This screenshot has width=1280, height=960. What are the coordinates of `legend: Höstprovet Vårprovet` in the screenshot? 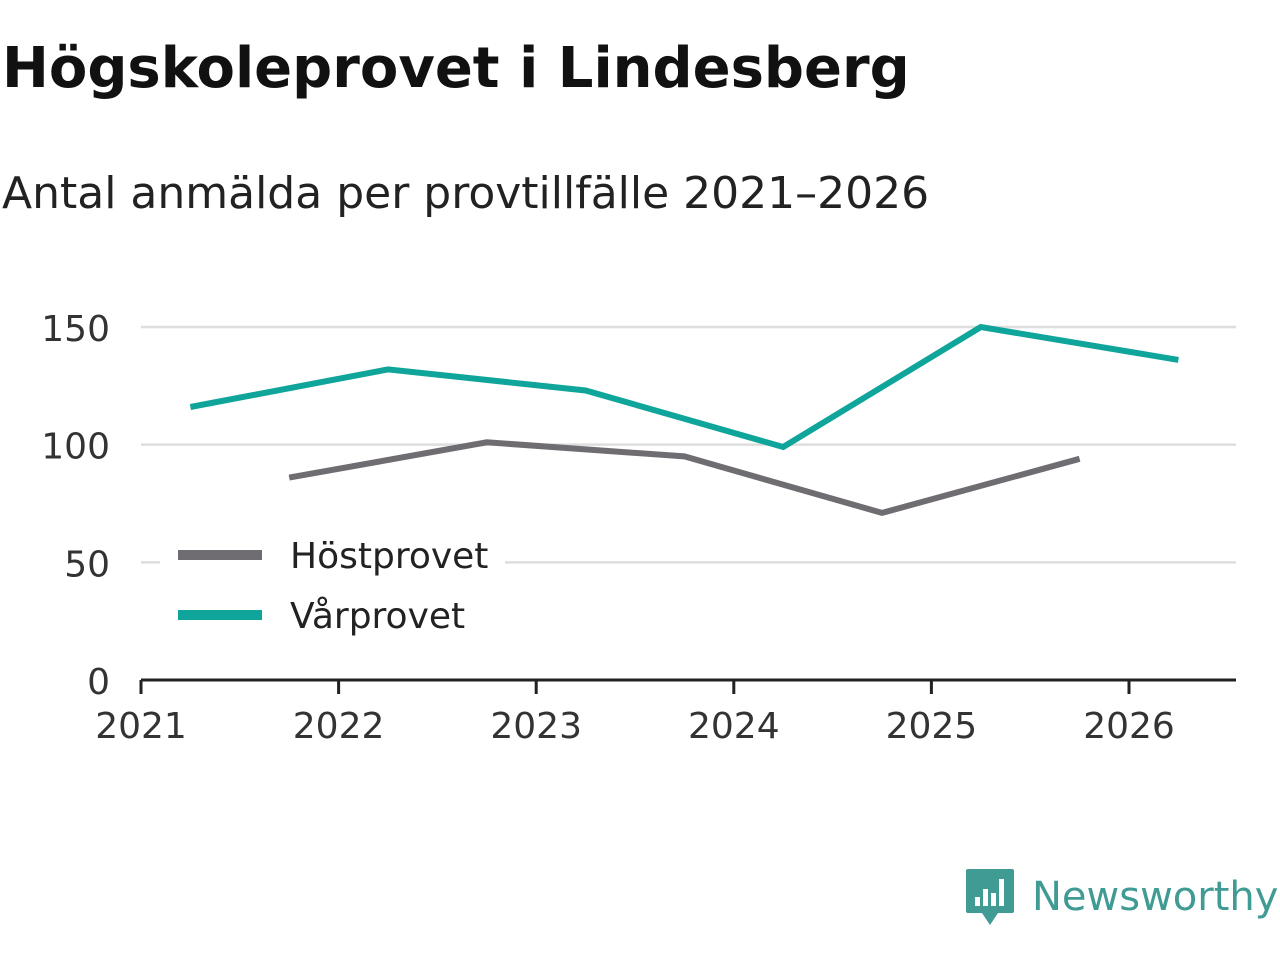 It's located at (332, 585).